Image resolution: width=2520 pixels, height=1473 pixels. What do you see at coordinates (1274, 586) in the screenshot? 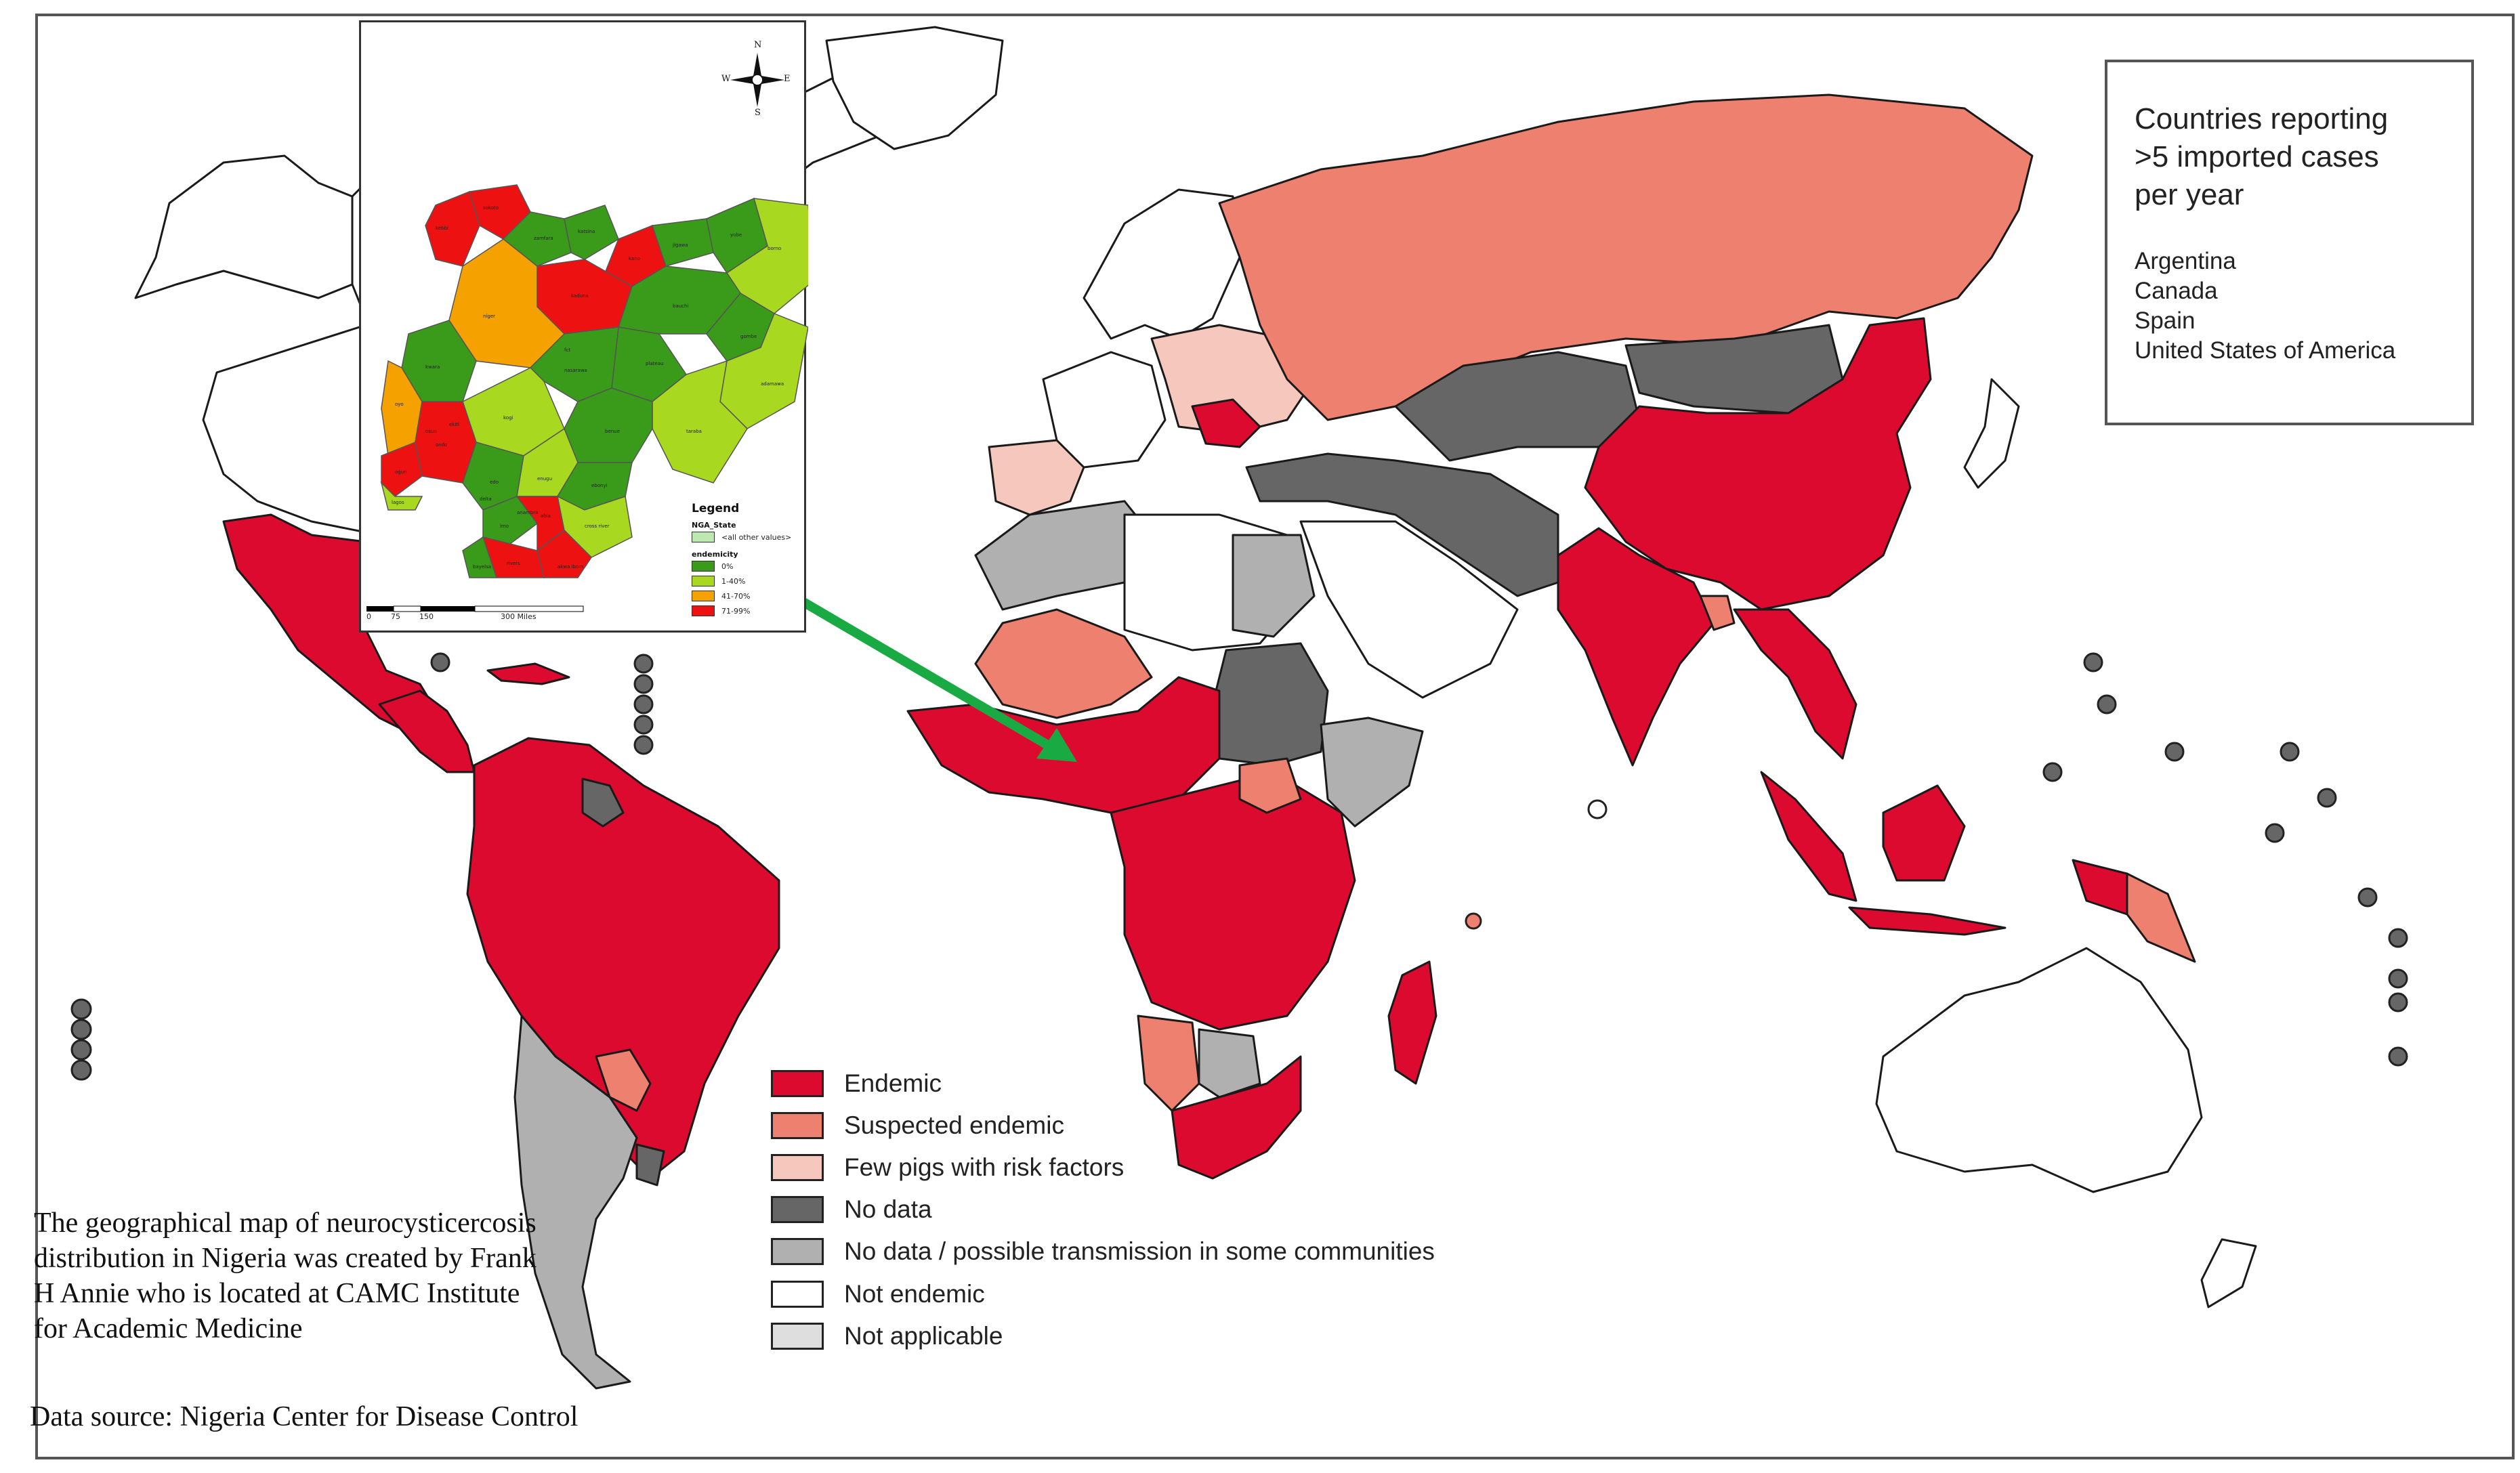
I see `country-egypt` at bounding box center [1274, 586].